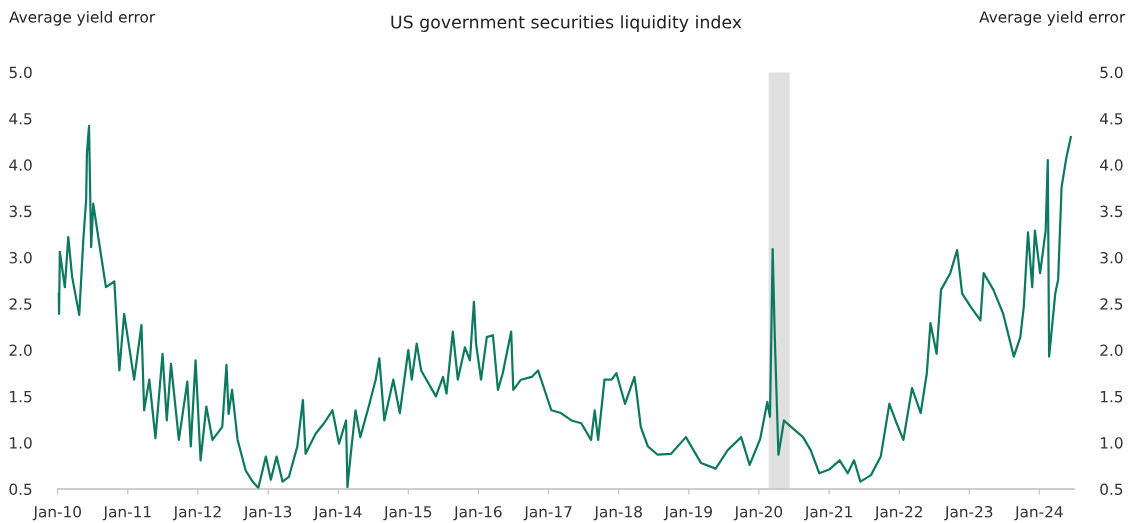  Describe the element at coordinates (828, 513) in the screenshot. I see `x-tick-label: Jan-21` at that location.